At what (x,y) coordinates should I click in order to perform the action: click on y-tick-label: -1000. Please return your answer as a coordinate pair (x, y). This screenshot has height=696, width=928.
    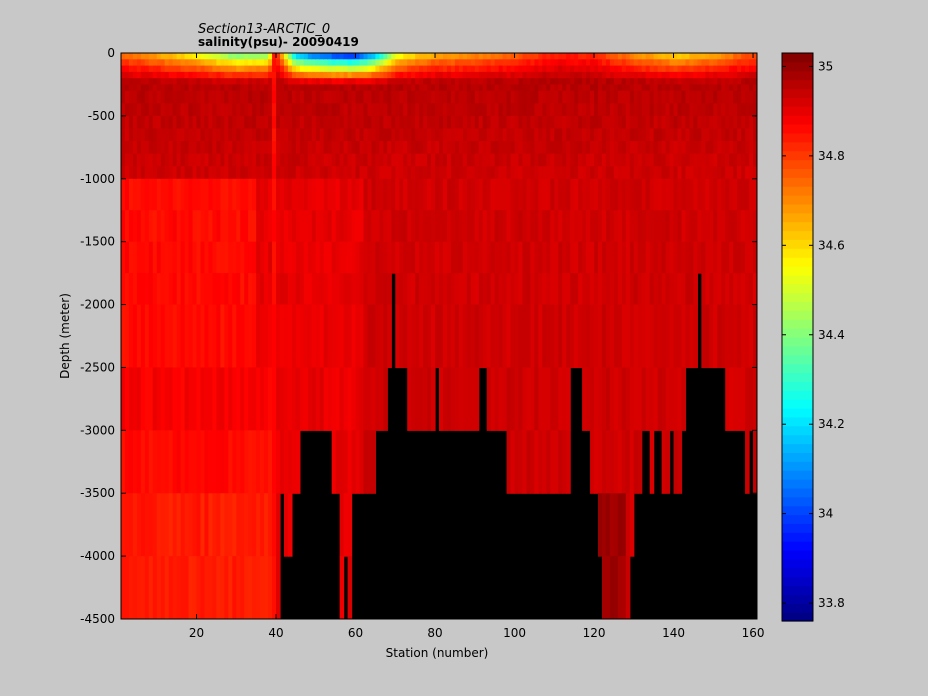
    Looking at the image, I should click on (97, 179).